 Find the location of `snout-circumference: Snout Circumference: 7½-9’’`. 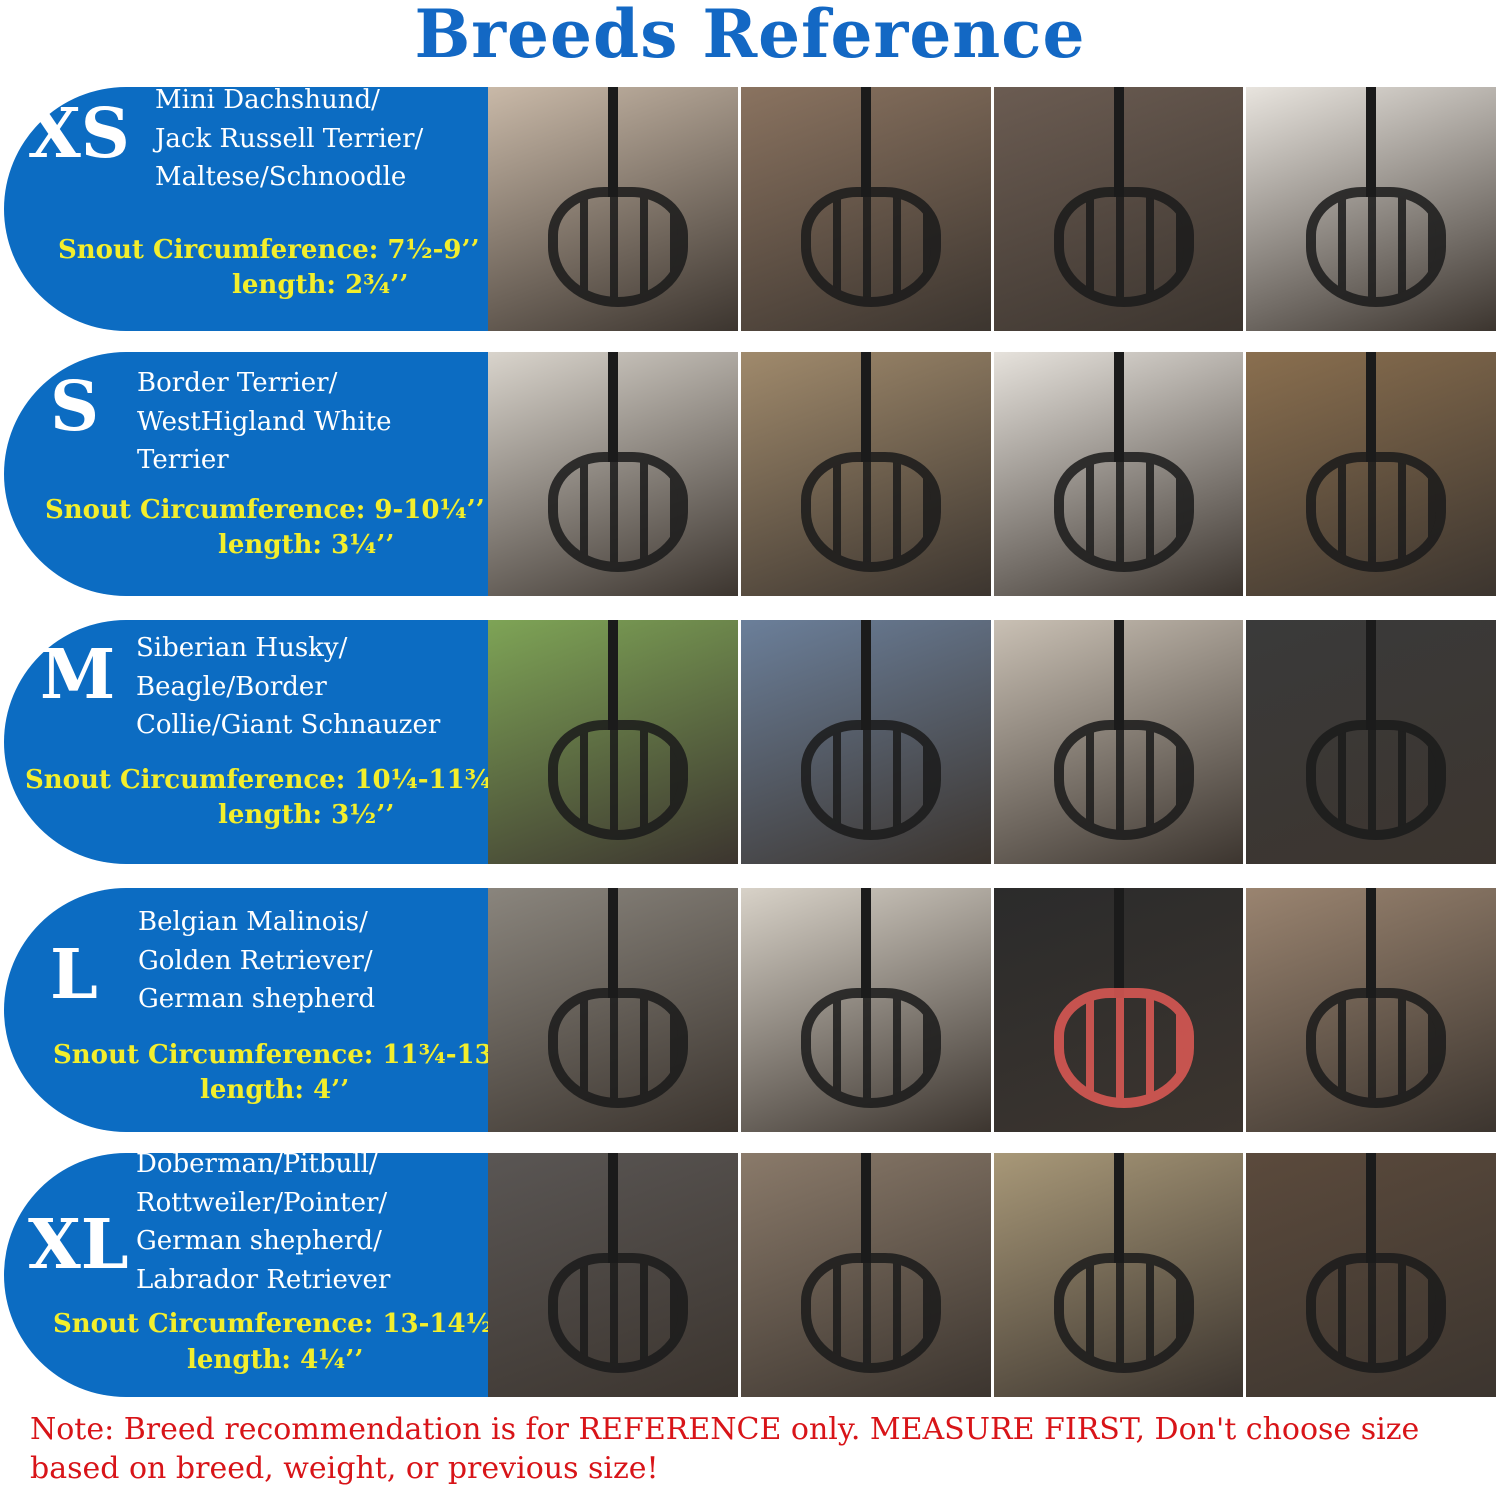

snout-circumference: Snout Circumference: 7½-9’’ is located at coordinates (269, 250).